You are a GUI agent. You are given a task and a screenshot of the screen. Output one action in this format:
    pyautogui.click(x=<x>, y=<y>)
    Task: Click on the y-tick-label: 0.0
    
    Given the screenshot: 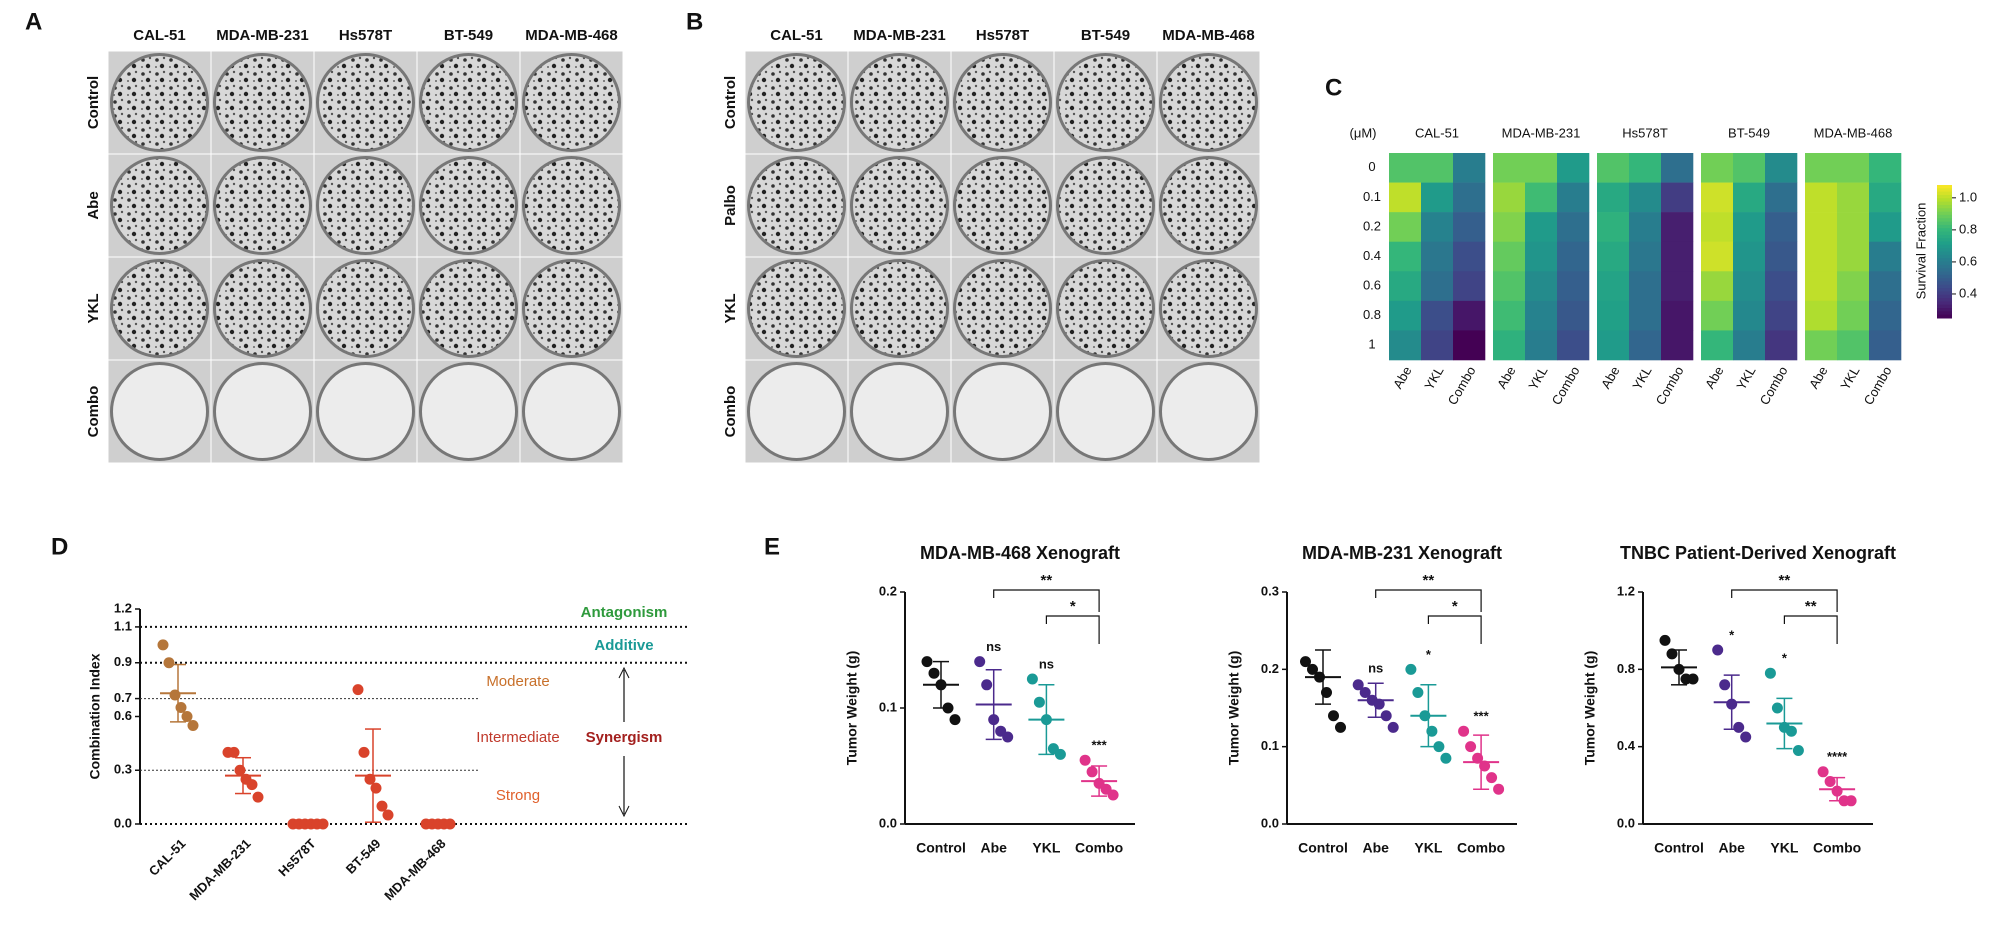 What is the action you would take?
    pyautogui.click(x=123, y=822)
    